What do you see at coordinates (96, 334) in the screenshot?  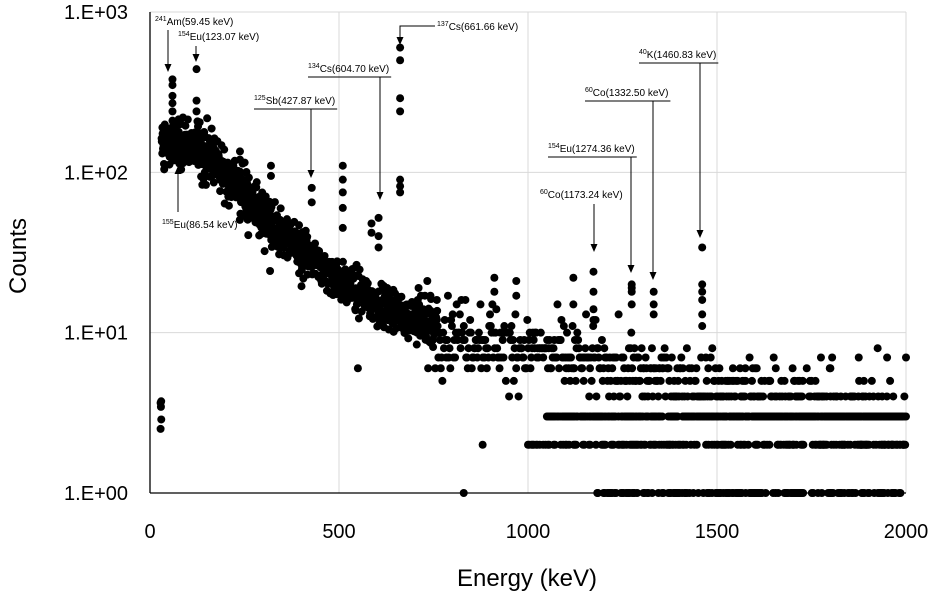 I see `y-tick-label: 1.E+01` at bounding box center [96, 334].